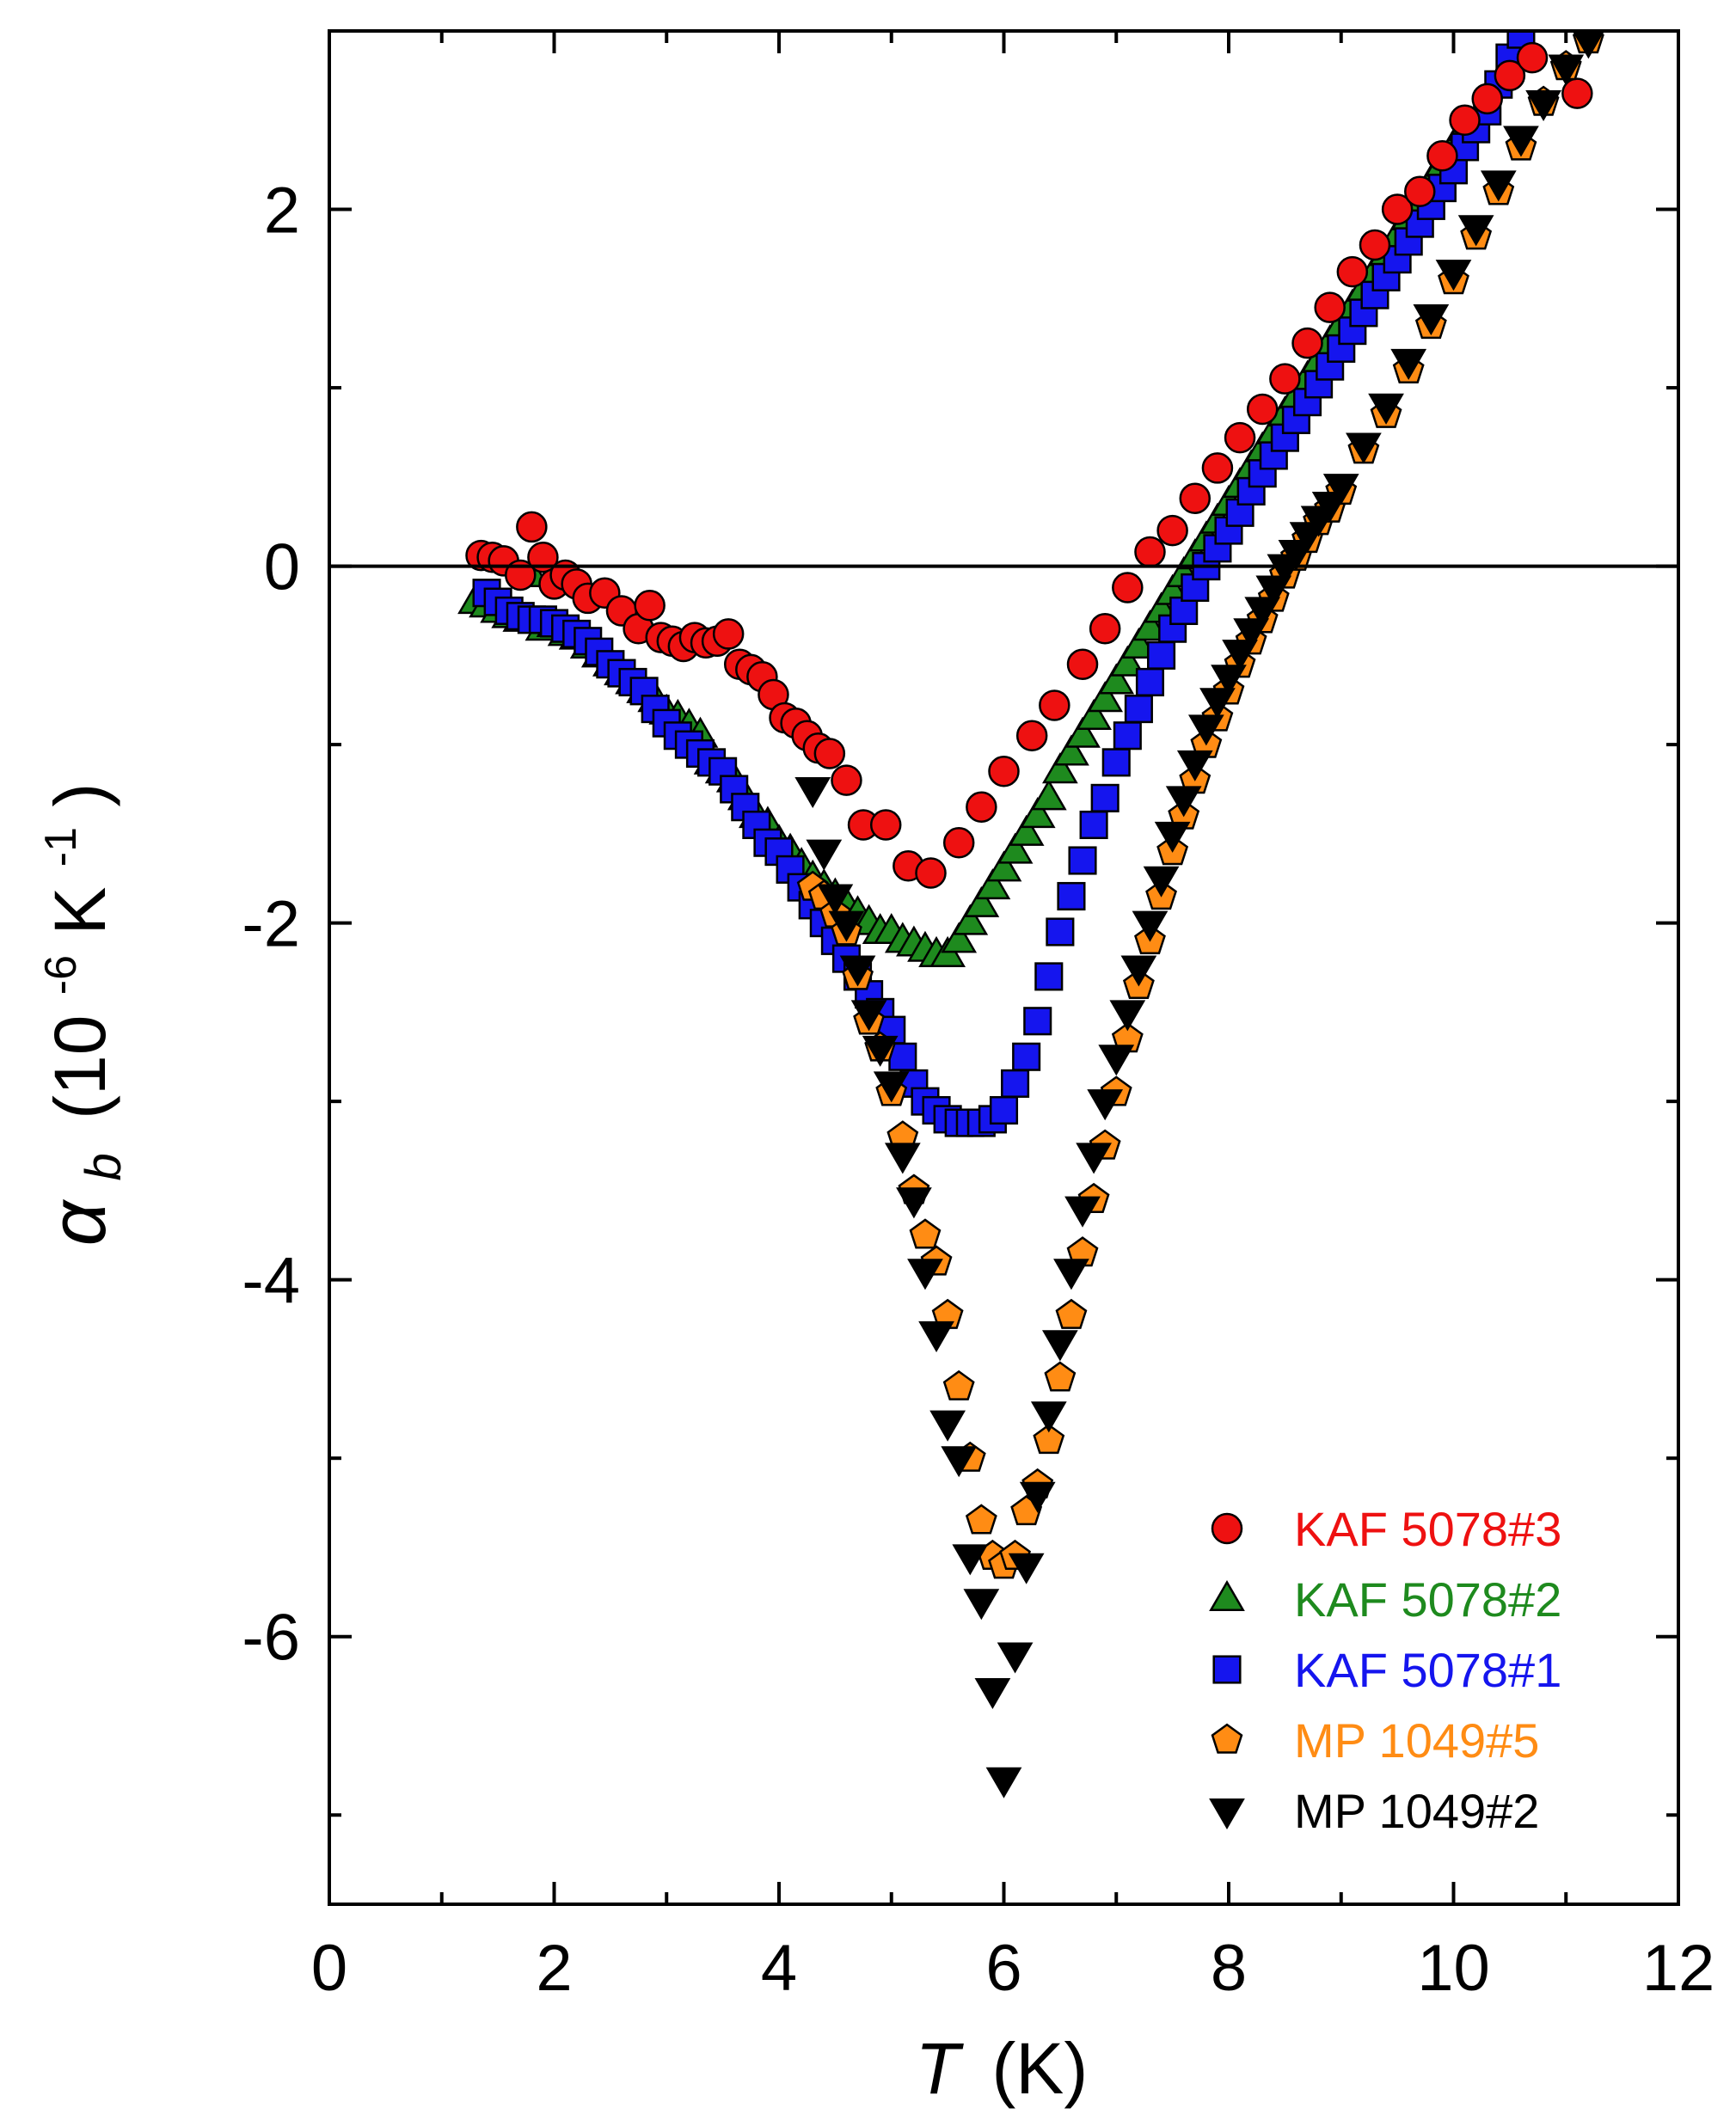  I want to click on x-tick-label: 8, so click(1229, 1969).